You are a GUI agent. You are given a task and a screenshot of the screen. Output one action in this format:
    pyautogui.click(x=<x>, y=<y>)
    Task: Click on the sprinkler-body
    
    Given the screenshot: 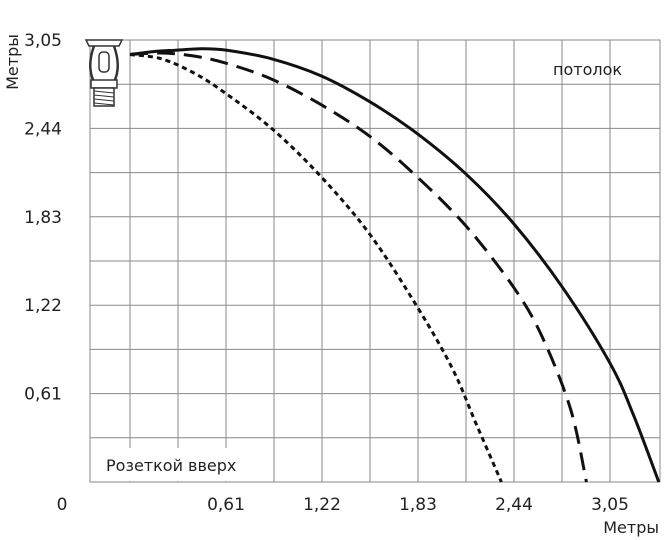 What is the action you would take?
    pyautogui.click(x=104, y=84)
    